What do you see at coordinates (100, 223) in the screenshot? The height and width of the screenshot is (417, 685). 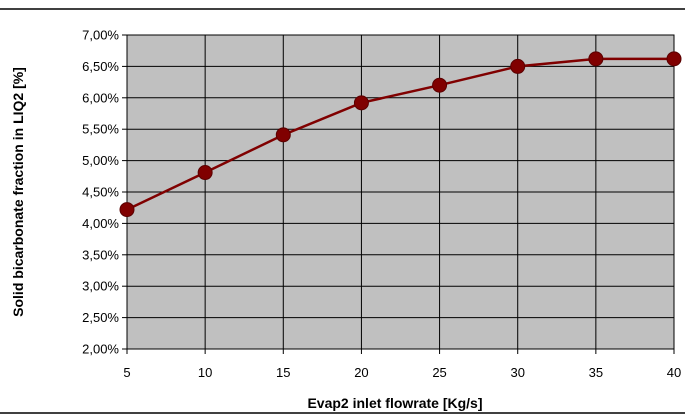 I see `y-tick-label: 4,00%` at bounding box center [100, 223].